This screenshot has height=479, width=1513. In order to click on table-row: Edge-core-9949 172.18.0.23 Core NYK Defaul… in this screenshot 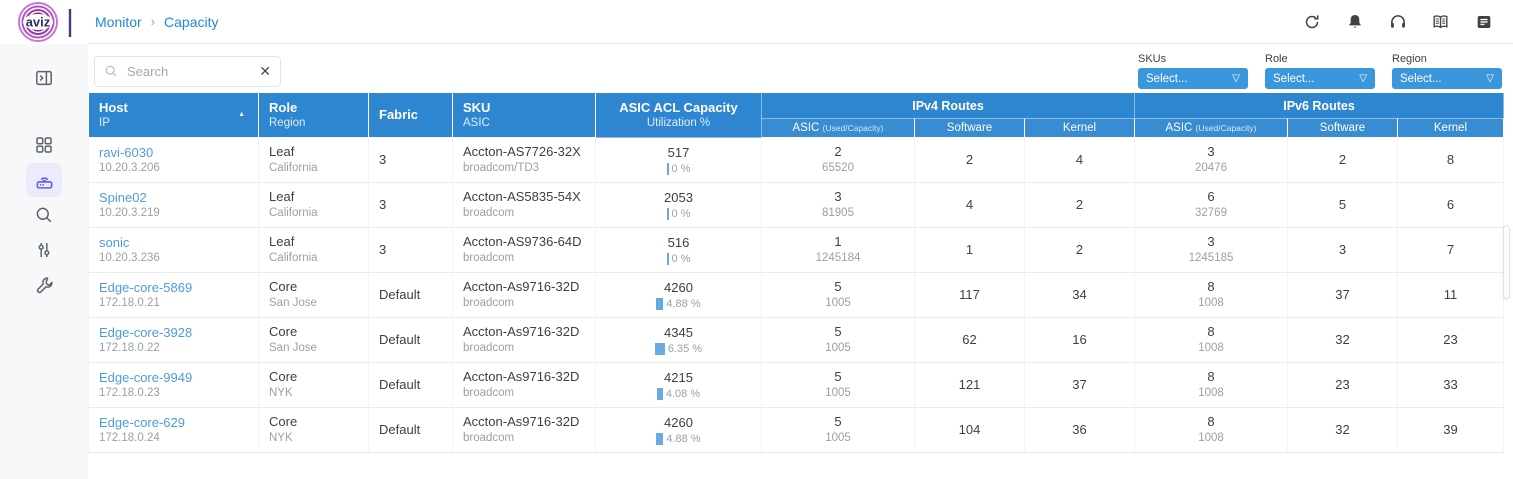, I will do `click(796, 385)`.